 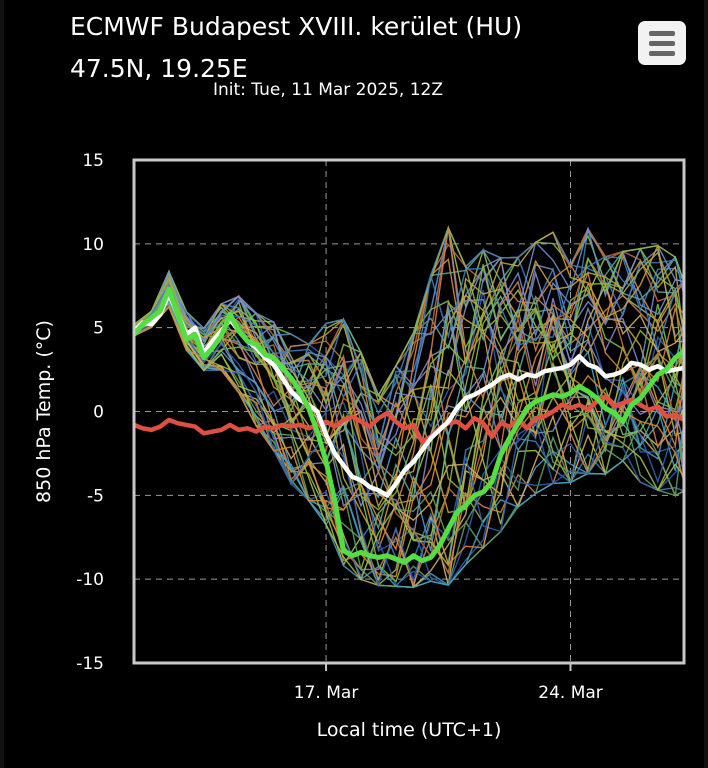 What do you see at coordinates (448, 683) in the screenshot?
I see `x-axis-ticks: 17. Mar 24. Mar` at bounding box center [448, 683].